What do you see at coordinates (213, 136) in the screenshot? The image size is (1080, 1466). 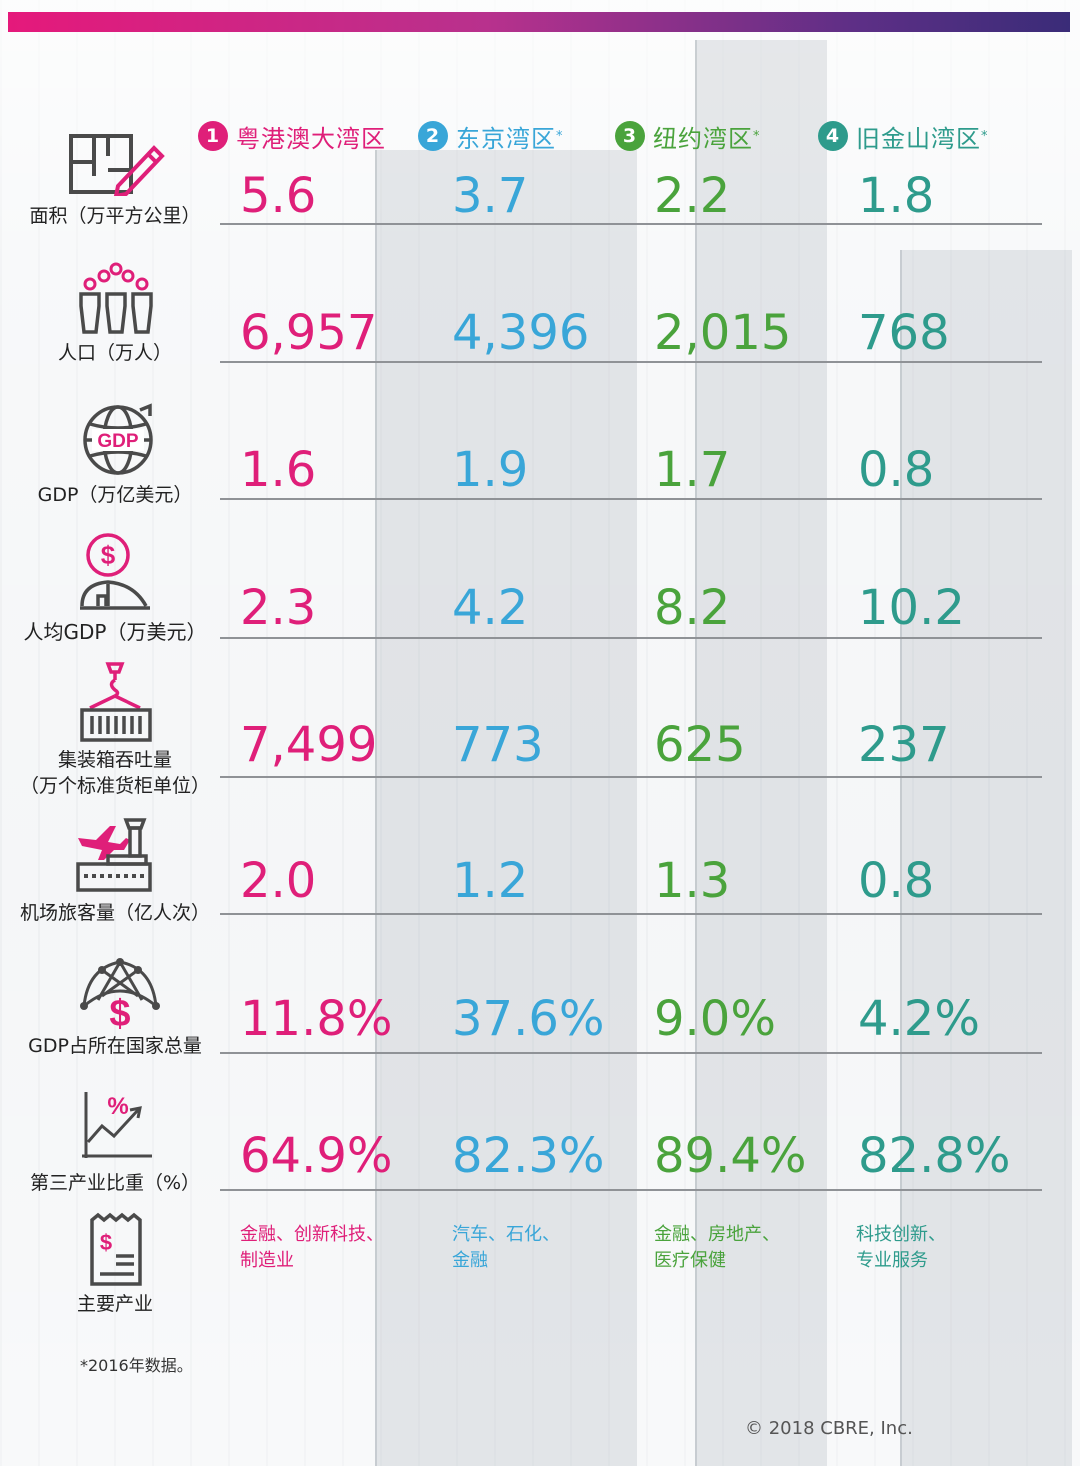 I see `region-number-badge: 1` at bounding box center [213, 136].